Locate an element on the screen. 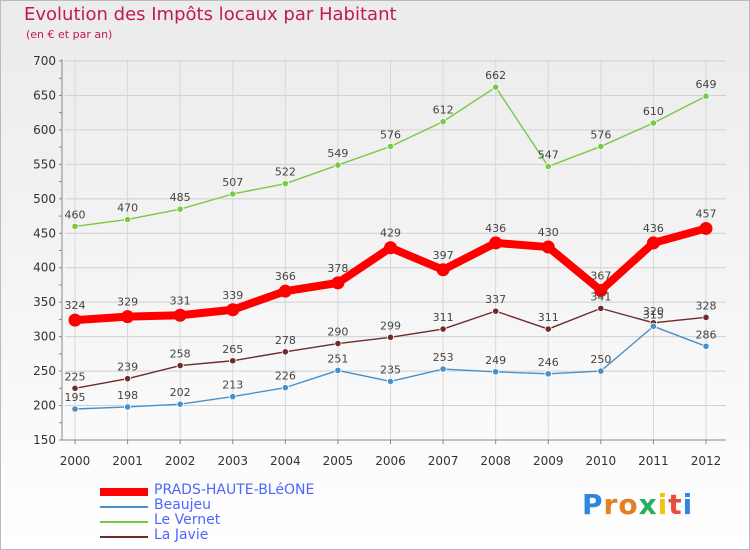  data-label-le-vernet-2003: 507 is located at coordinates (232, 182).